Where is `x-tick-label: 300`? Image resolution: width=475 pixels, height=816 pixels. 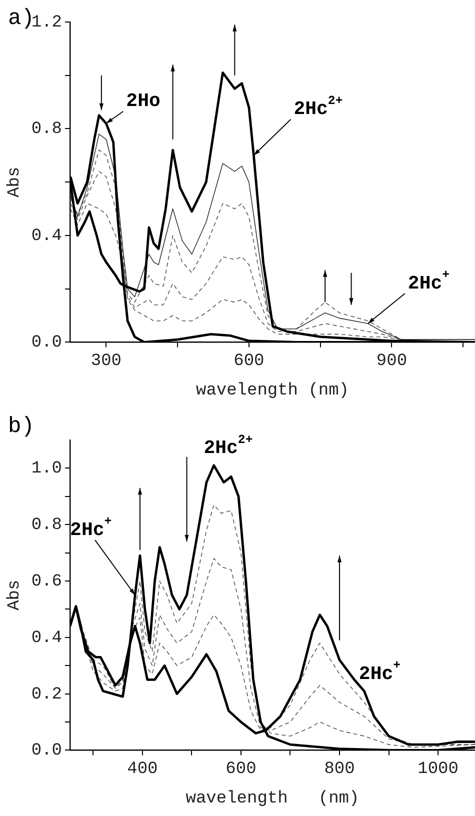
x-tick-label: 300 is located at coordinates (106, 361).